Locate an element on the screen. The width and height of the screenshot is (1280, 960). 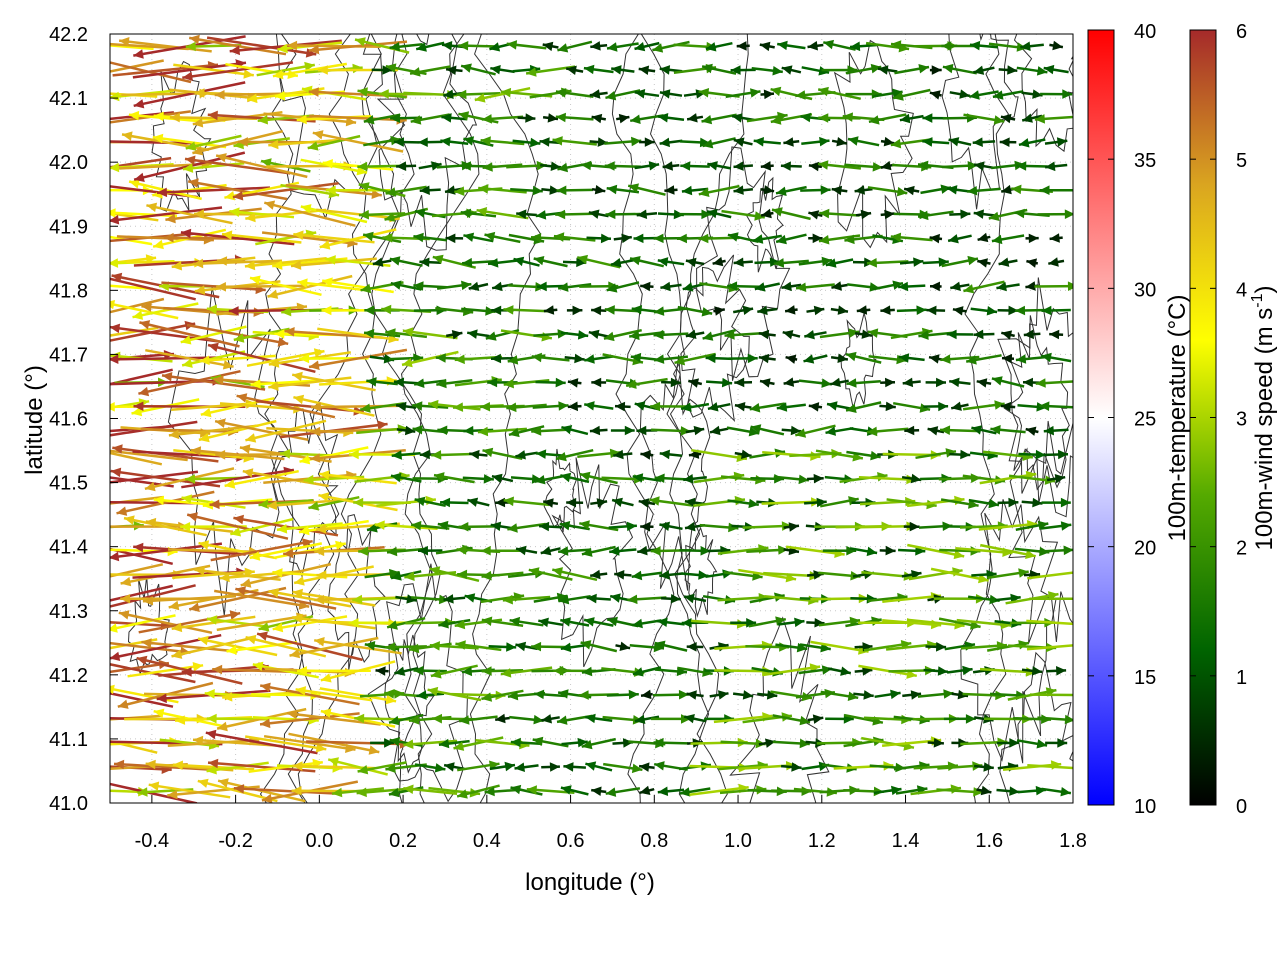
y-tick-label: 41.9 is located at coordinates (68, 227).